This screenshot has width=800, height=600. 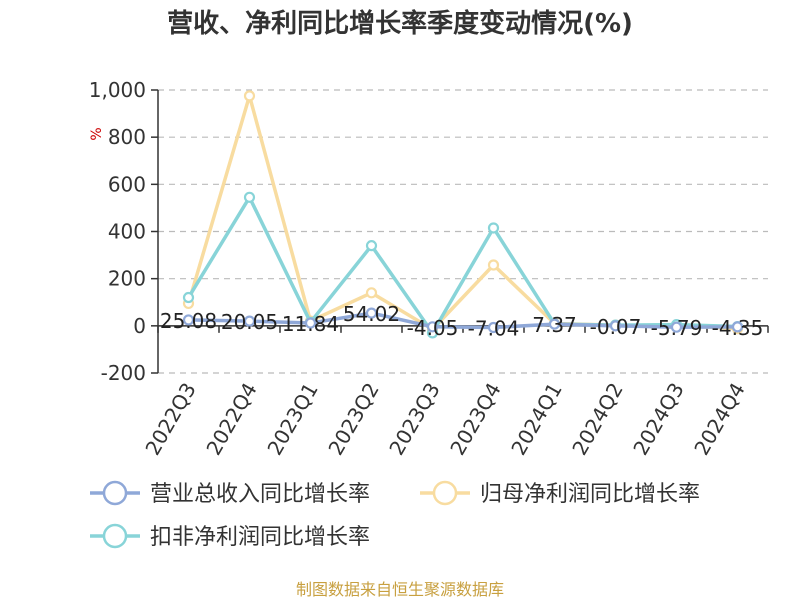 I want to click on y-tick-label: -200, so click(x=123, y=373).